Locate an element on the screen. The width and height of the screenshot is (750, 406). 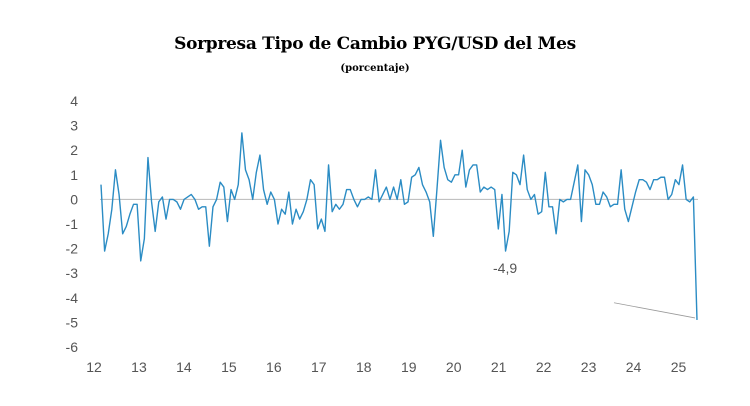
y-tick-label: 4 is located at coordinates (74, 101).